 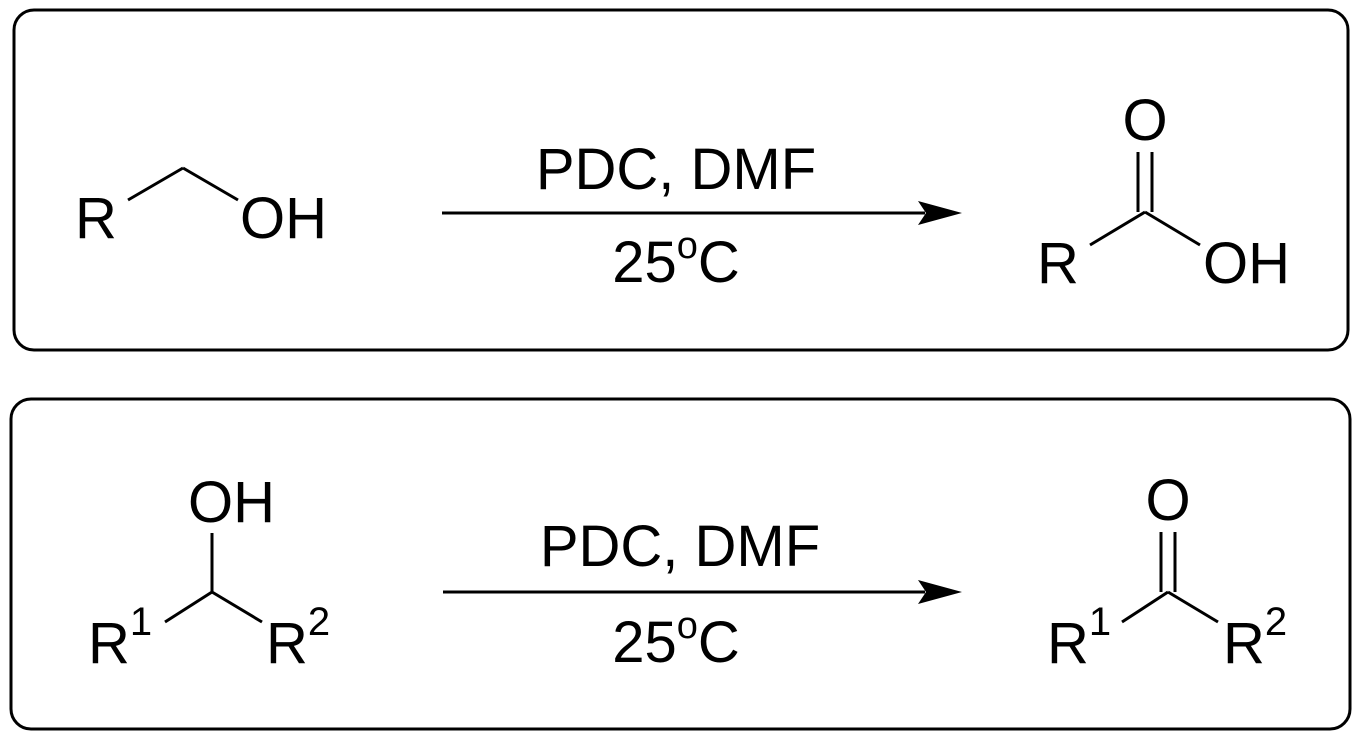 What do you see at coordinates (702, 216) in the screenshot?
I see `reaction-1-conditions: PDC, DMF 25oC` at bounding box center [702, 216].